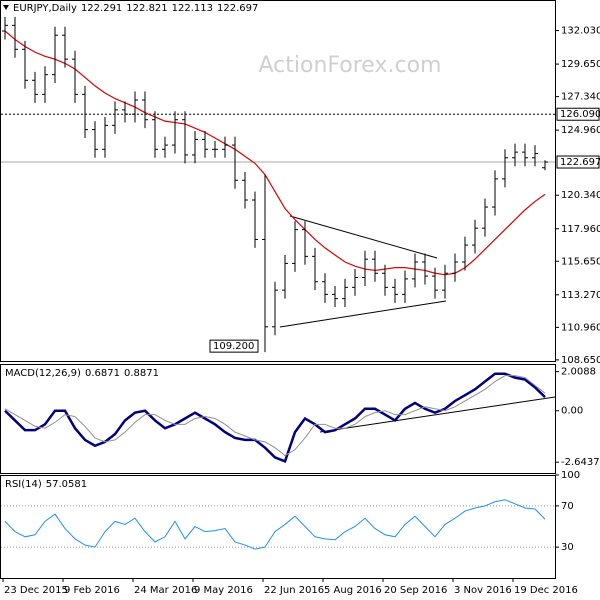 Image resolution: width=600 pixels, height=600 pixels. What do you see at coordinates (580, 462) in the screenshot?
I see `y-tick-label: -2.6437` at bounding box center [580, 462].